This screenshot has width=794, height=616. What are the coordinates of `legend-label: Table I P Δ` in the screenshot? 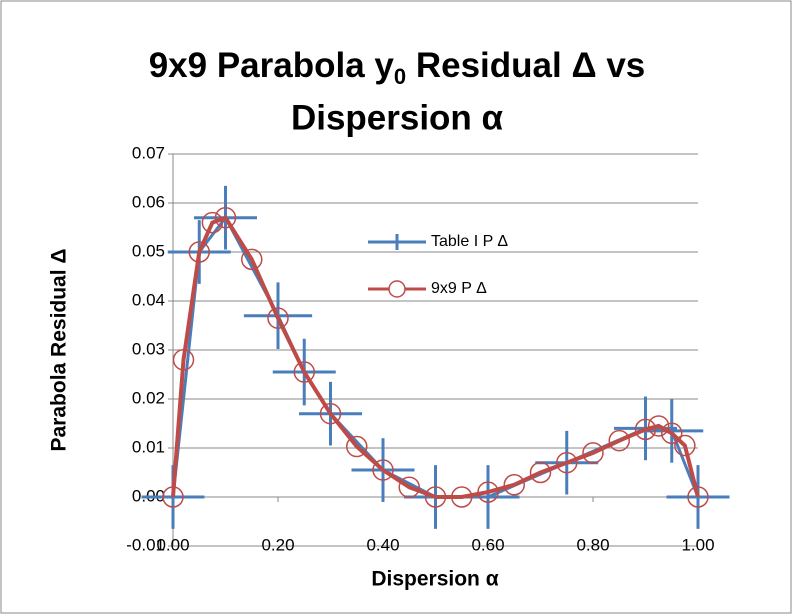 It's located at (469, 241).